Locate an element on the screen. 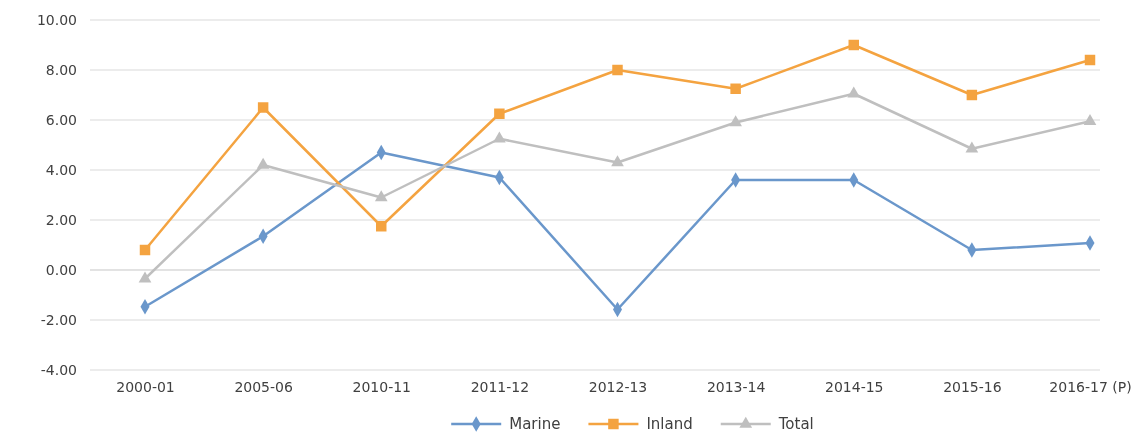 The image size is (1147, 439). x-tick-label: 2015-16 is located at coordinates (972, 386).